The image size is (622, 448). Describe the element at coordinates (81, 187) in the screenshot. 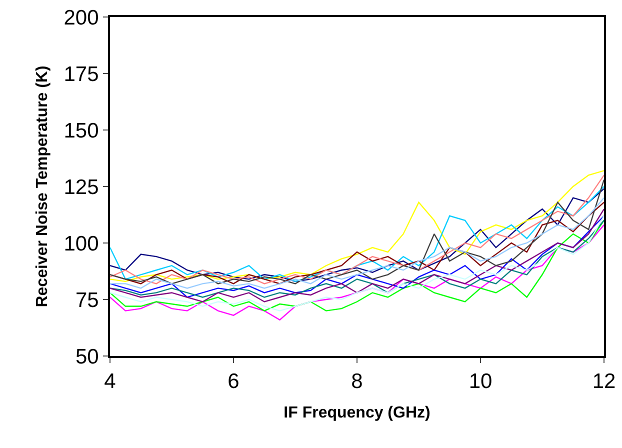

I see `y-tick-label: 125` at that location.